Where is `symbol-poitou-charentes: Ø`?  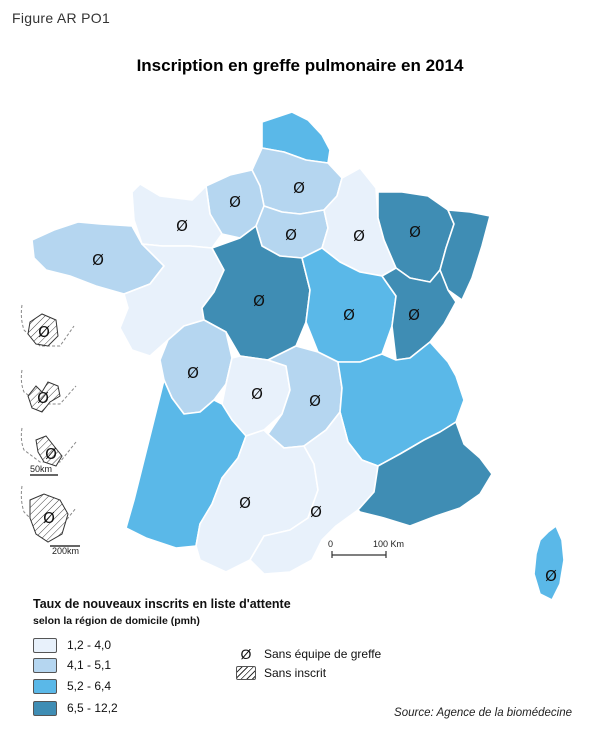 symbol-poitou-charentes: Ø is located at coordinates (193, 373).